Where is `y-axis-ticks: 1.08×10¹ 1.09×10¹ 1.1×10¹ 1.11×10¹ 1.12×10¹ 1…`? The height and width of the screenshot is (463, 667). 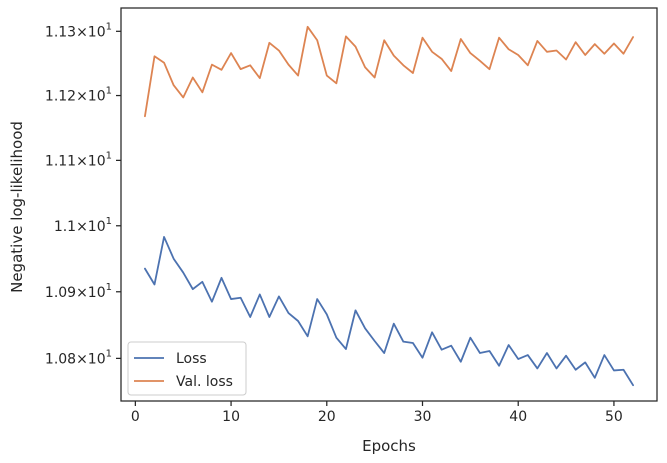
y-axis-ticks: 1.08×10¹ 1.09×10¹ 1.1×10¹ 1.11×10¹ 1.12×10¹ 1… is located at coordinates (83, 194).